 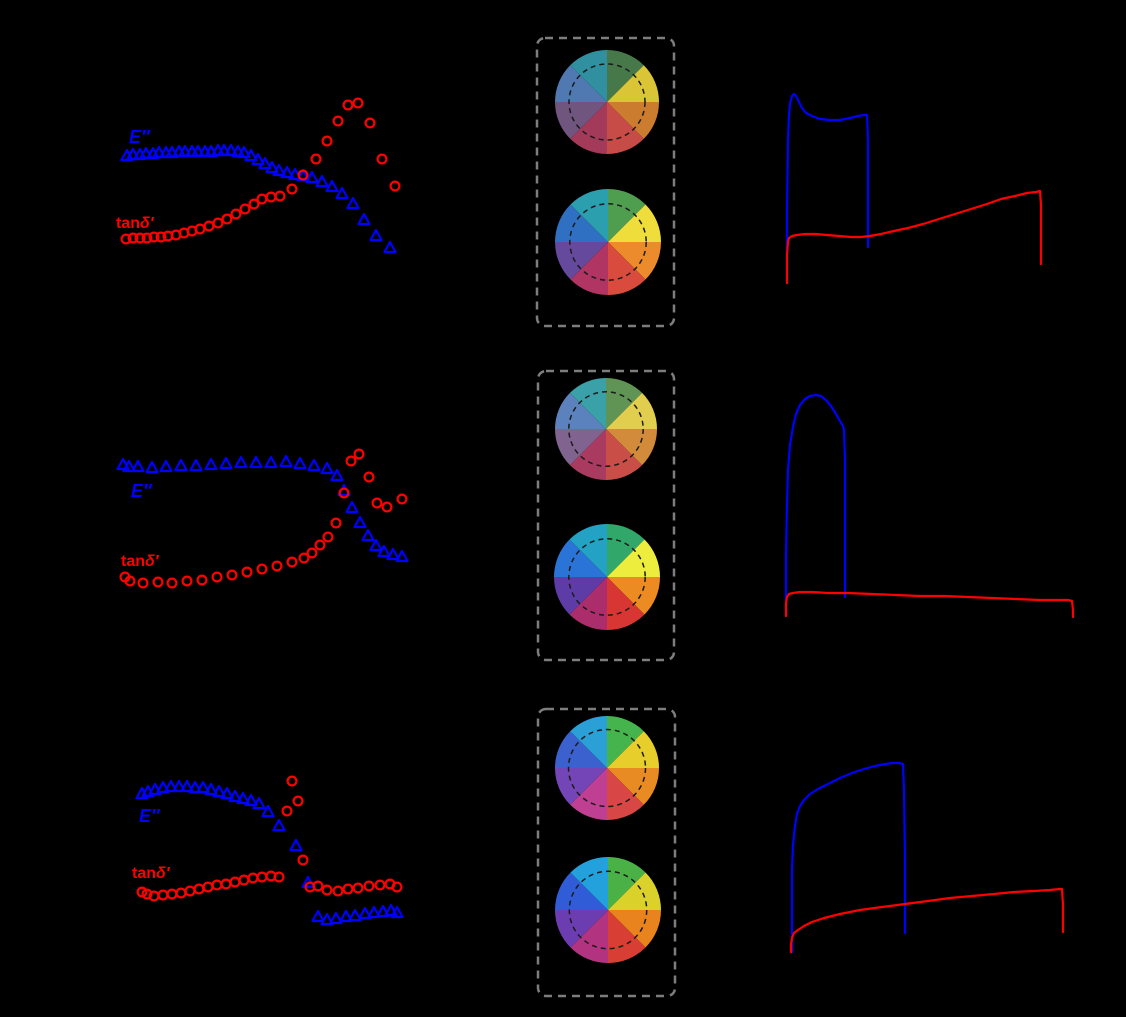 What do you see at coordinates (258, 175) in the screenshot?
I see `dma-plot-row1: E″ tanδ′` at bounding box center [258, 175].